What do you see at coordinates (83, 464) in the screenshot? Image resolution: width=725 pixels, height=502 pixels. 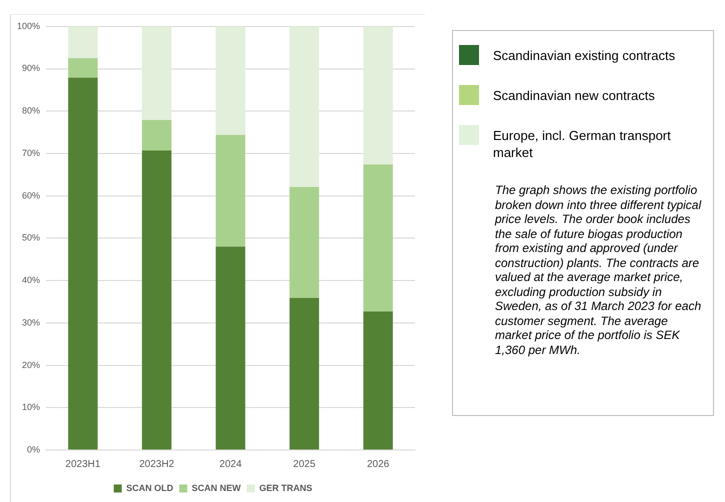 I see `x-tick-label: 2023H1` at bounding box center [83, 464].